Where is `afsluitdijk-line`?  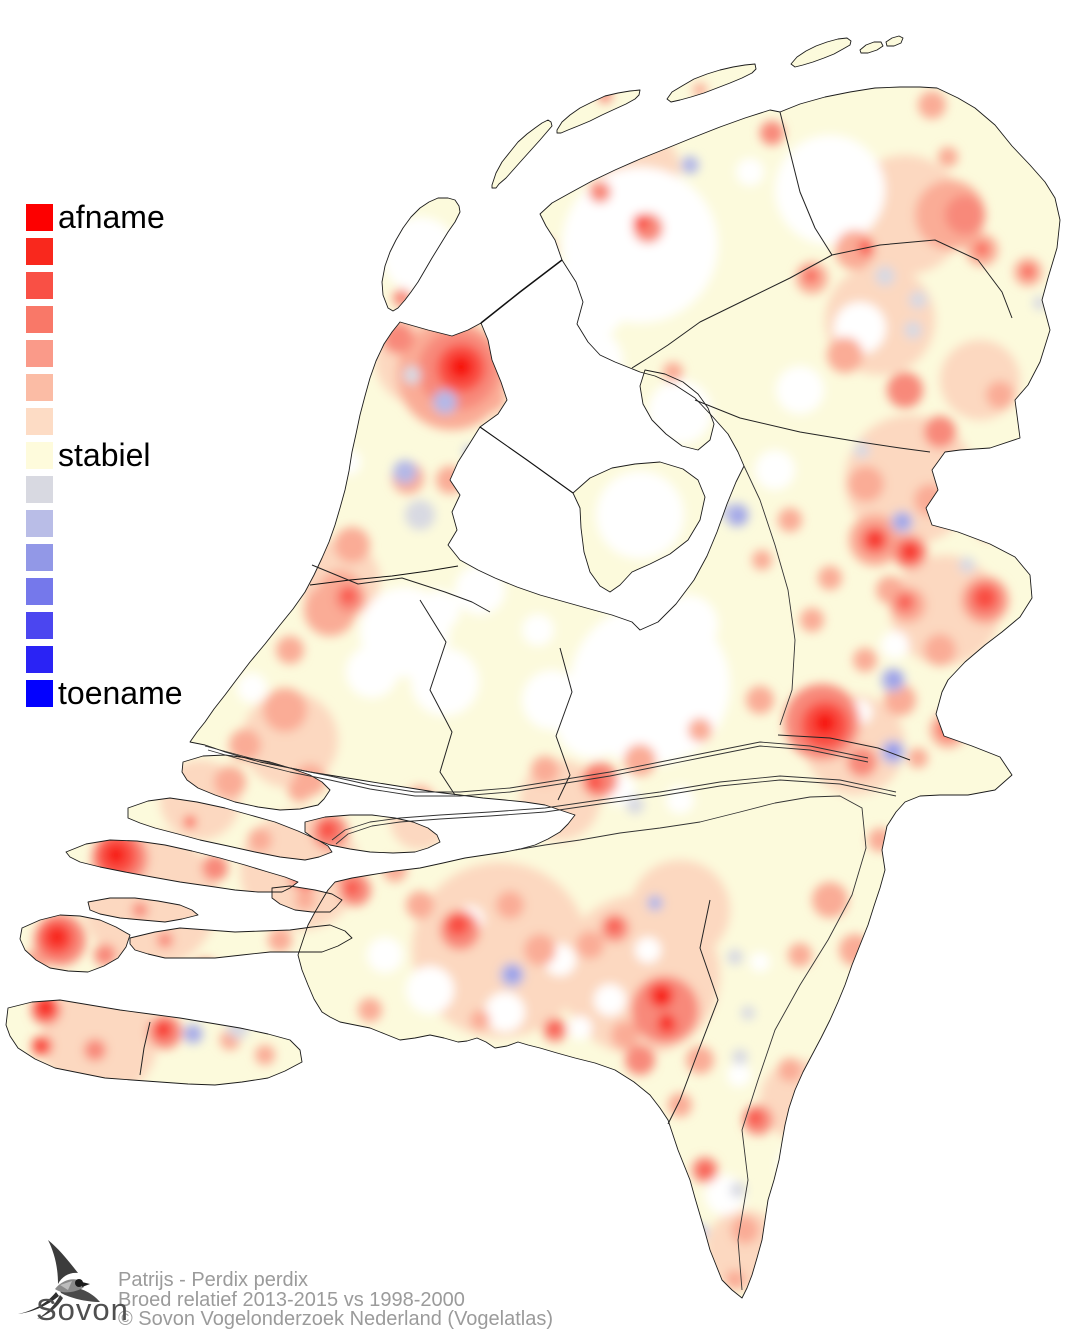 afsluitdijk-line is located at coordinates (521, 291).